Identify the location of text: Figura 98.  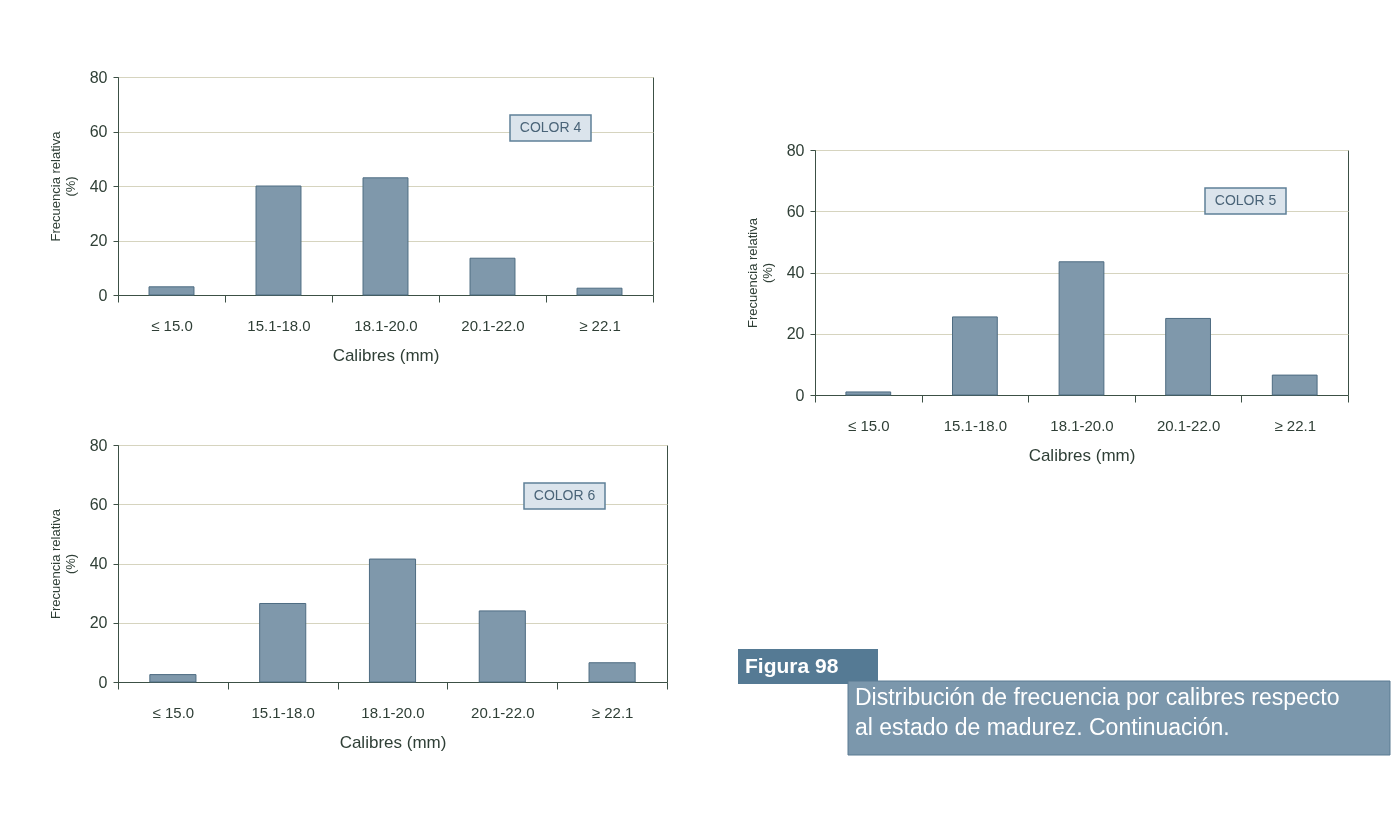
(792, 665).